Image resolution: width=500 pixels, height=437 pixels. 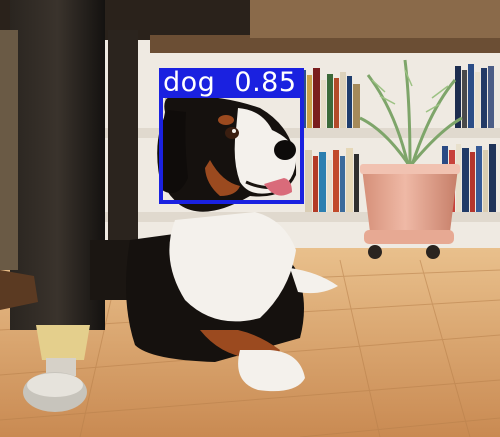 What do you see at coordinates (19, 170) in the screenshot?
I see `person-leg` at bounding box center [19, 170].